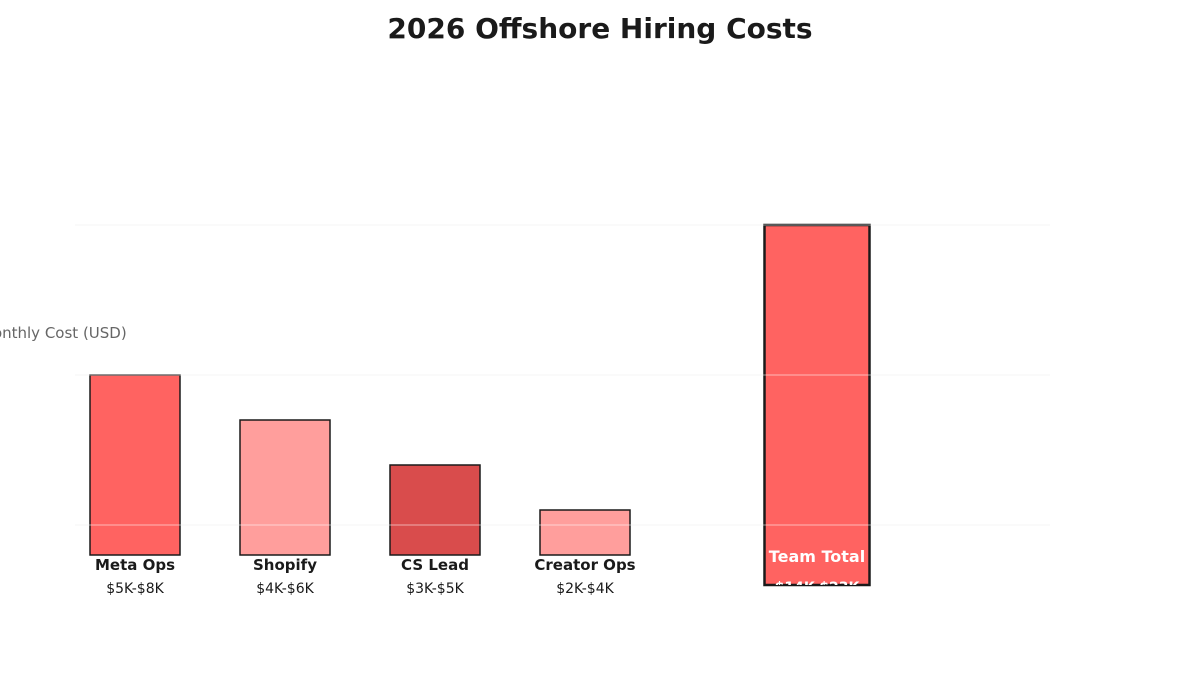 The height and width of the screenshot is (675, 1200). I want to click on chart-title: 2026 Offshore Hiring Costs, so click(599, 28).